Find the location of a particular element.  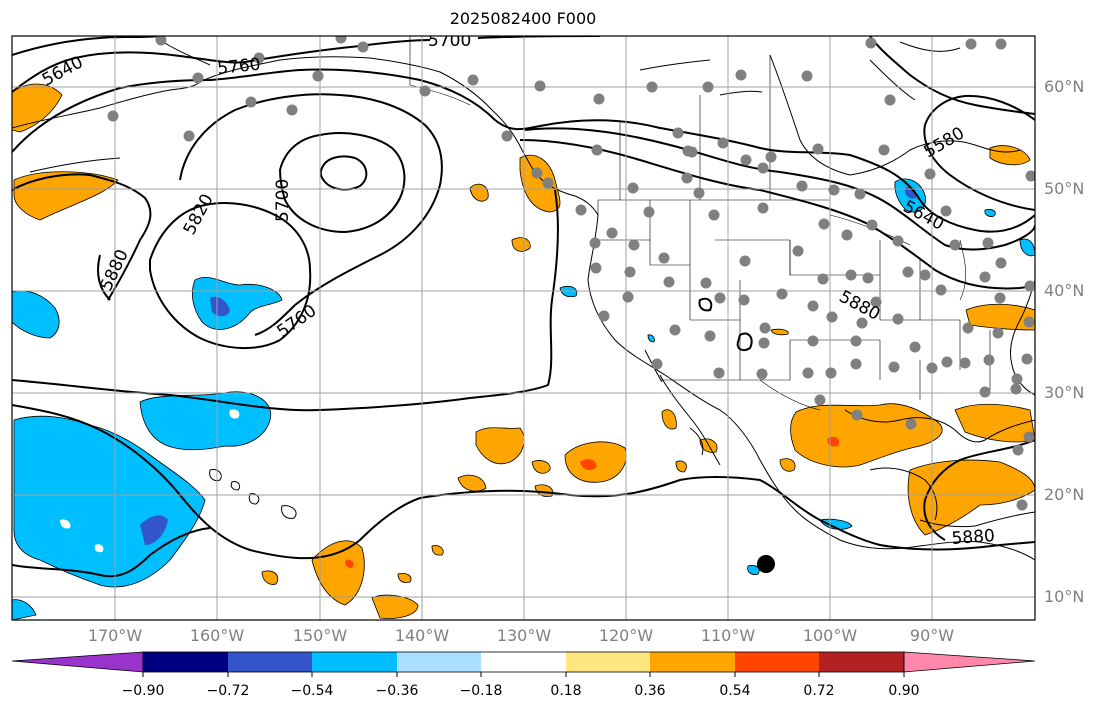

weak-negative-anomaly-shading is located at coordinates (150, 481).